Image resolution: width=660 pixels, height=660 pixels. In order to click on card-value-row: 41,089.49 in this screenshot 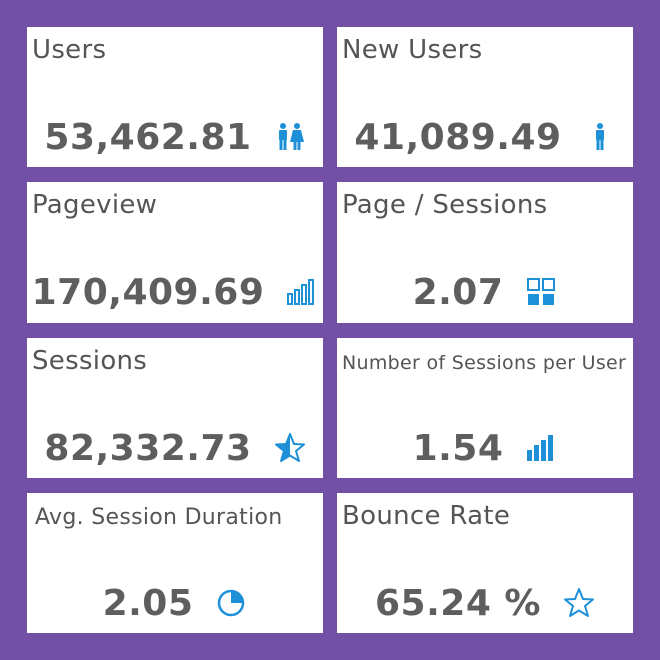, I will do `click(485, 137)`.